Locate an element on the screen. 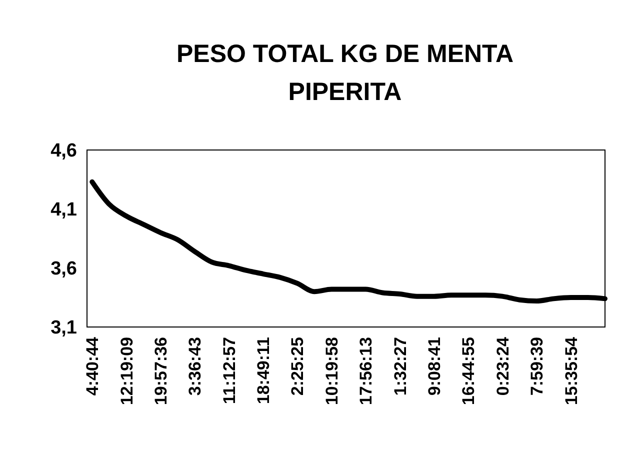  x-tick-label: 17:56:13 is located at coordinates (366, 371).